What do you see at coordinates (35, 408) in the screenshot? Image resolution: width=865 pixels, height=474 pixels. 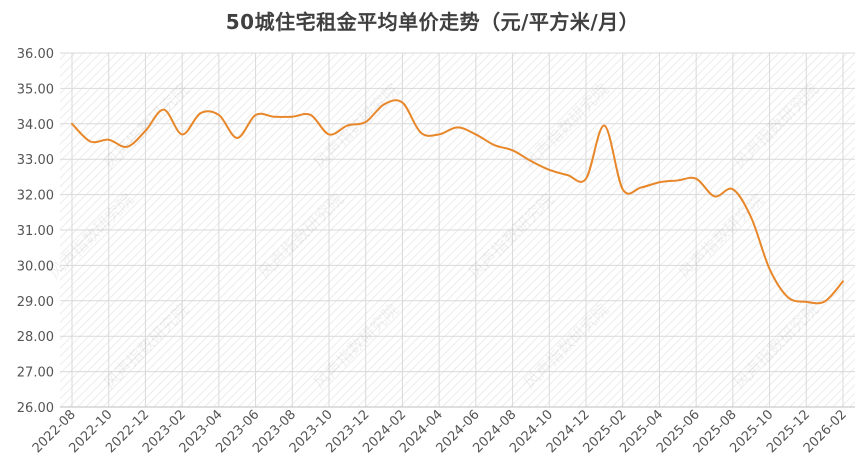 I see `y-tick-label: 26.00` at bounding box center [35, 408].